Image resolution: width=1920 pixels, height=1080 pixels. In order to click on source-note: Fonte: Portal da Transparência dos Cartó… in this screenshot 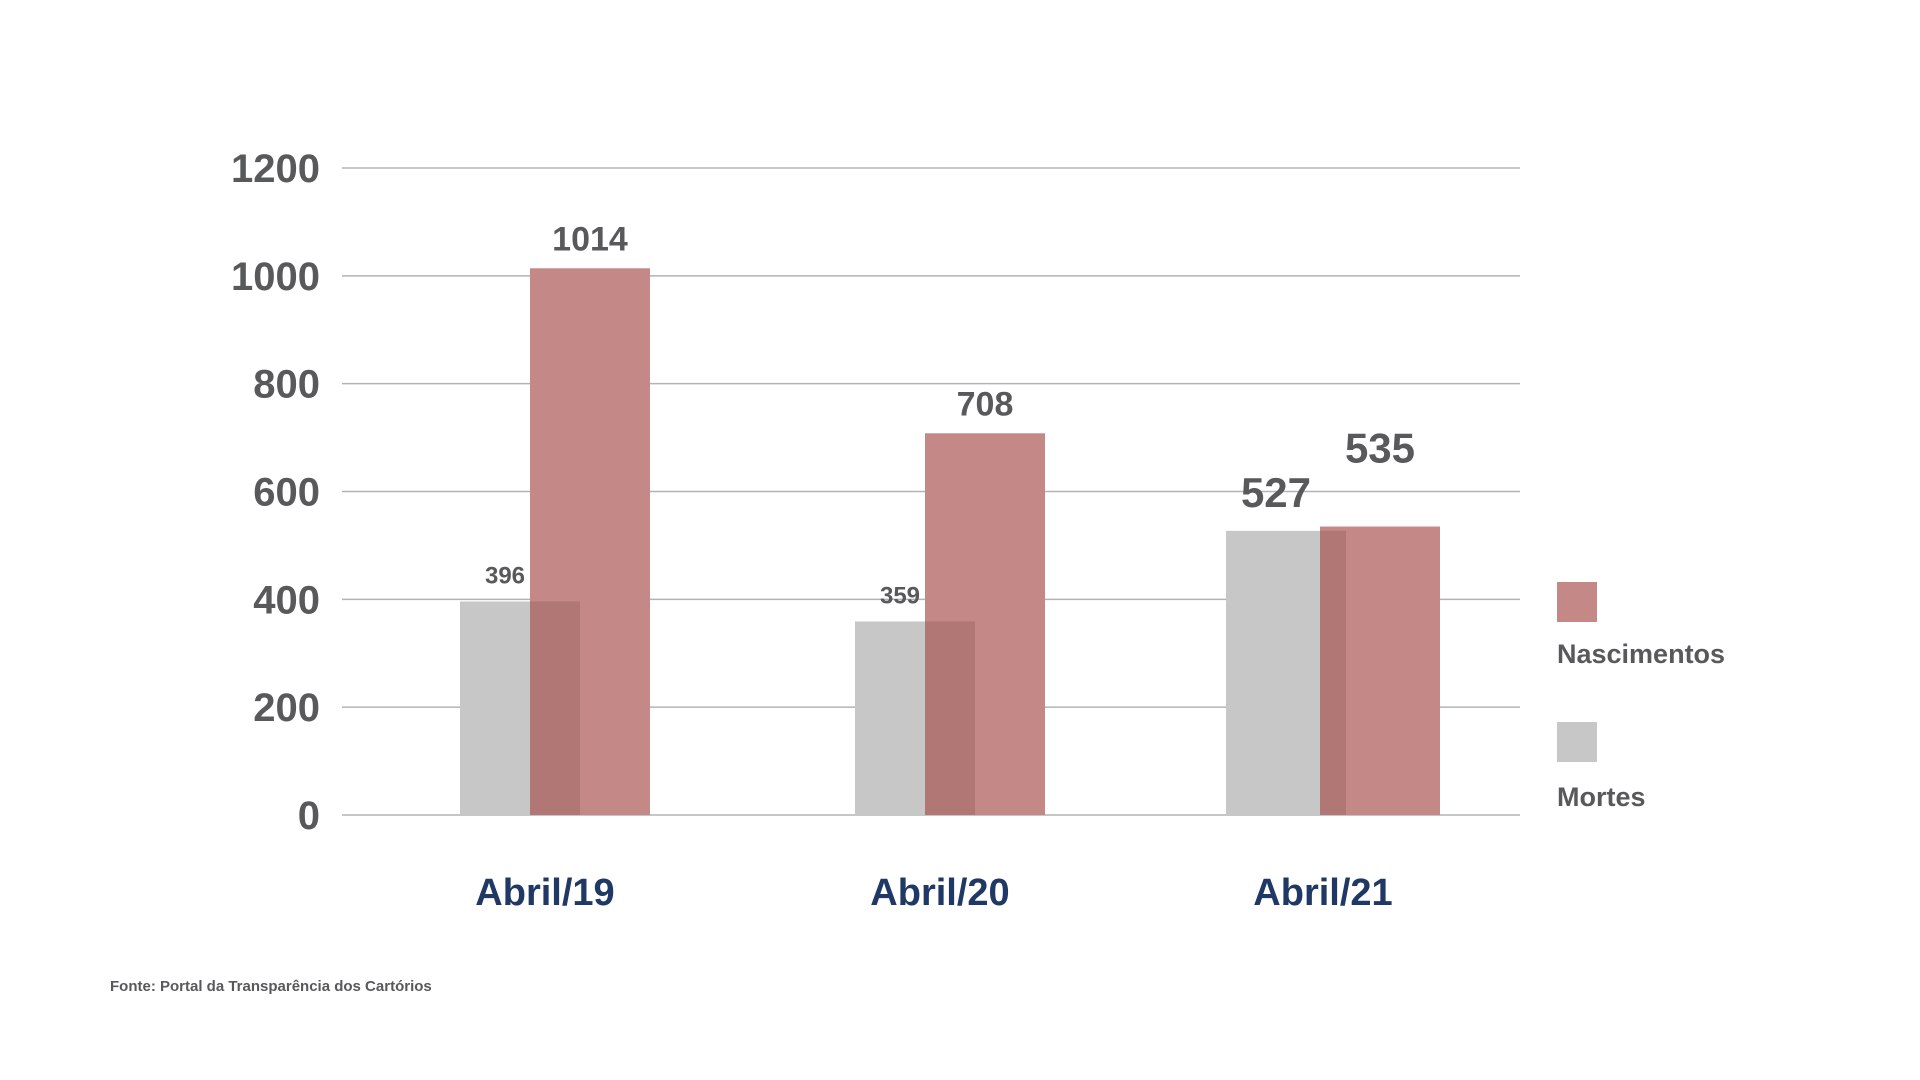, I will do `click(271, 986)`.